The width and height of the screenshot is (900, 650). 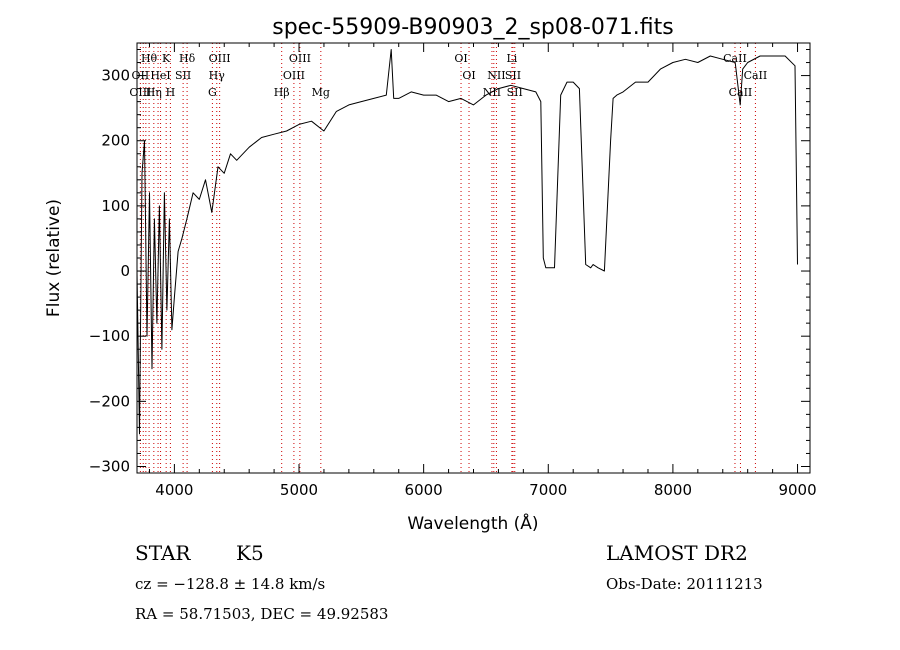 What do you see at coordinates (424, 490) in the screenshot?
I see `x-tick-label-2: 6000` at bounding box center [424, 490].